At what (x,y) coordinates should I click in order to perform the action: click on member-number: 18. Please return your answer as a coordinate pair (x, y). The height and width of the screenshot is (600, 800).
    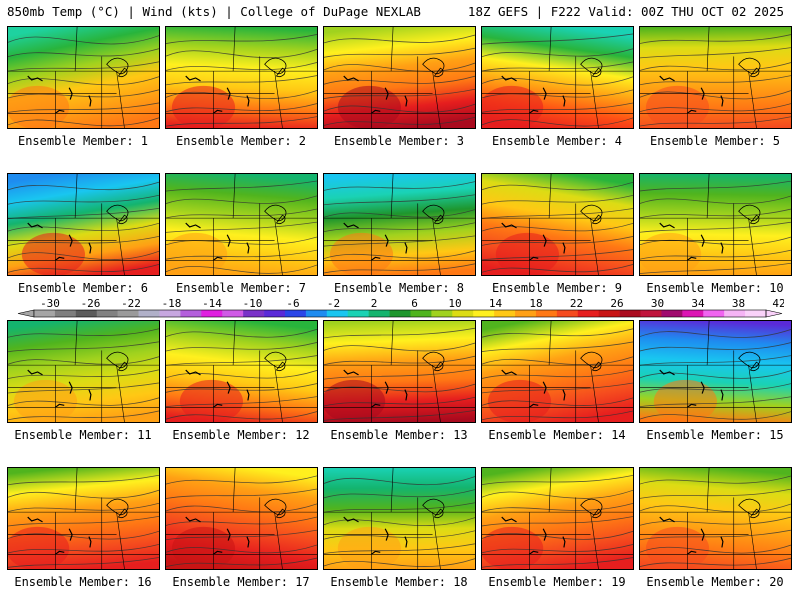
    Looking at the image, I should click on (460, 582).